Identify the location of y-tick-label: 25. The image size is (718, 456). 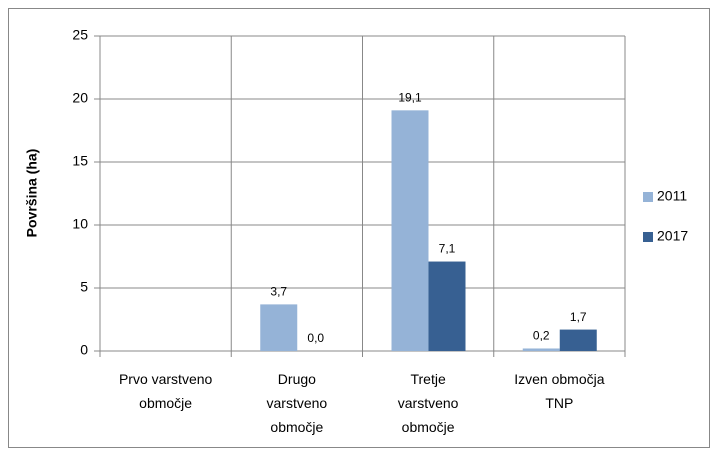
(80, 35).